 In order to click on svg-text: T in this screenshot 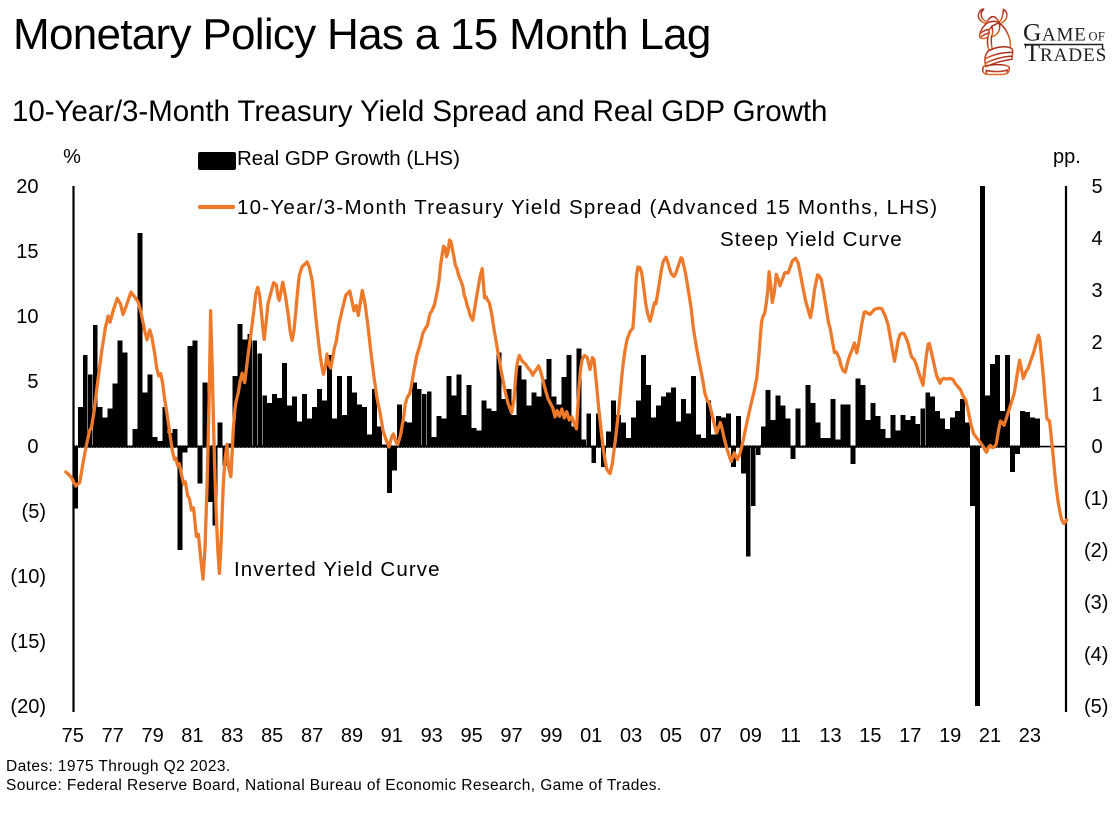, I will do `click(1033, 52)`.